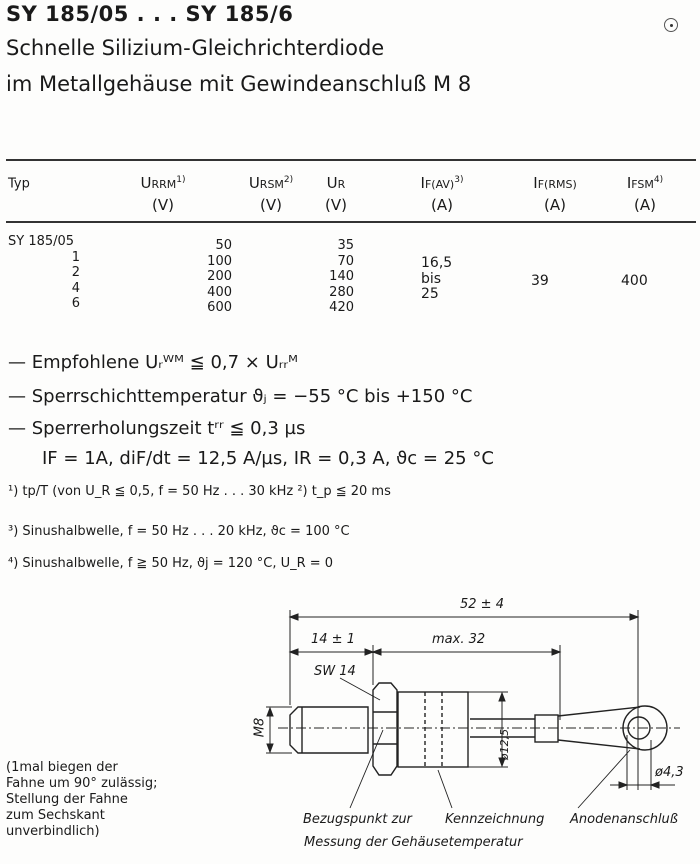 The width and height of the screenshot is (700, 864). I want to click on ifsm-cell: 400, so click(634, 281).